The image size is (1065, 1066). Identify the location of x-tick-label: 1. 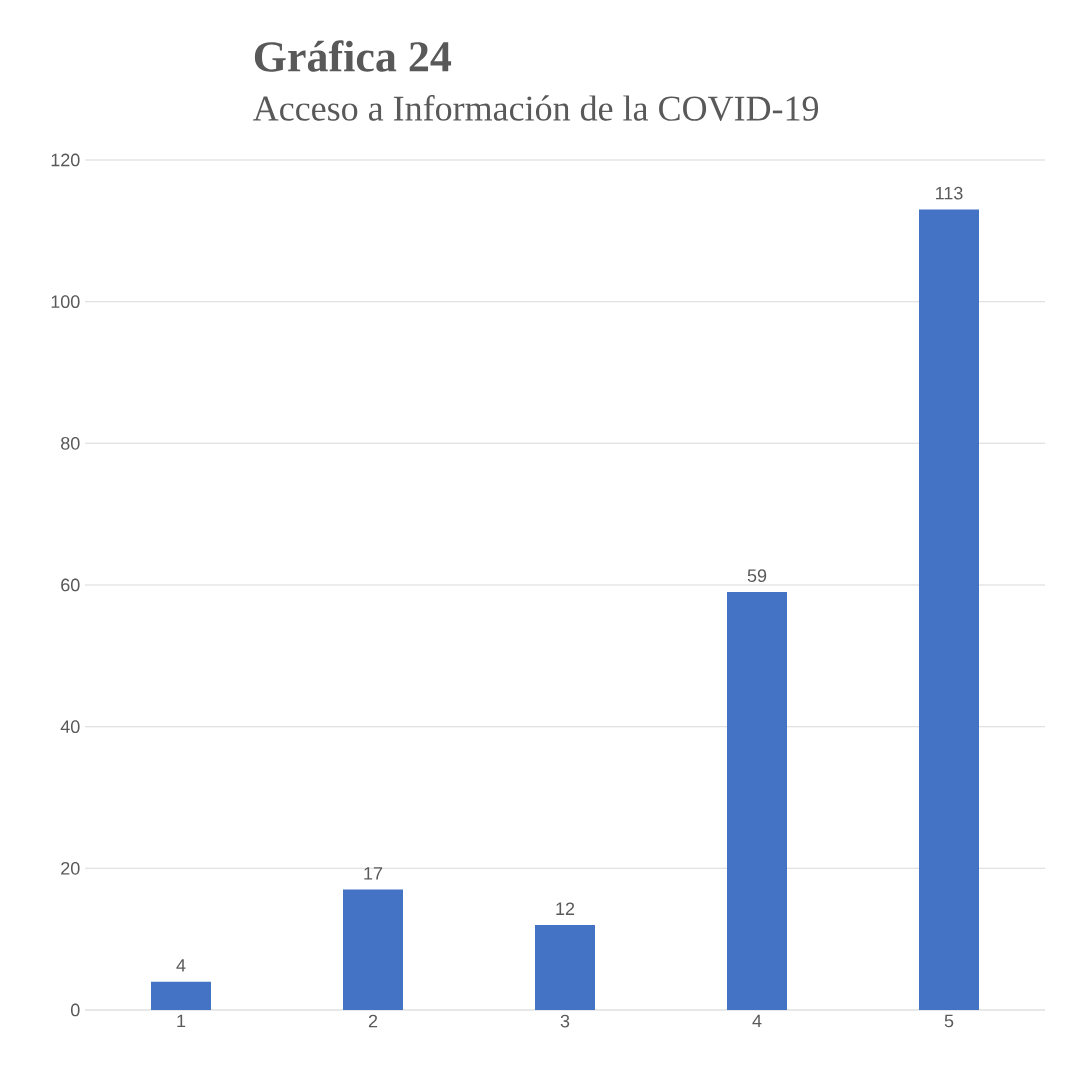
(181, 1021).